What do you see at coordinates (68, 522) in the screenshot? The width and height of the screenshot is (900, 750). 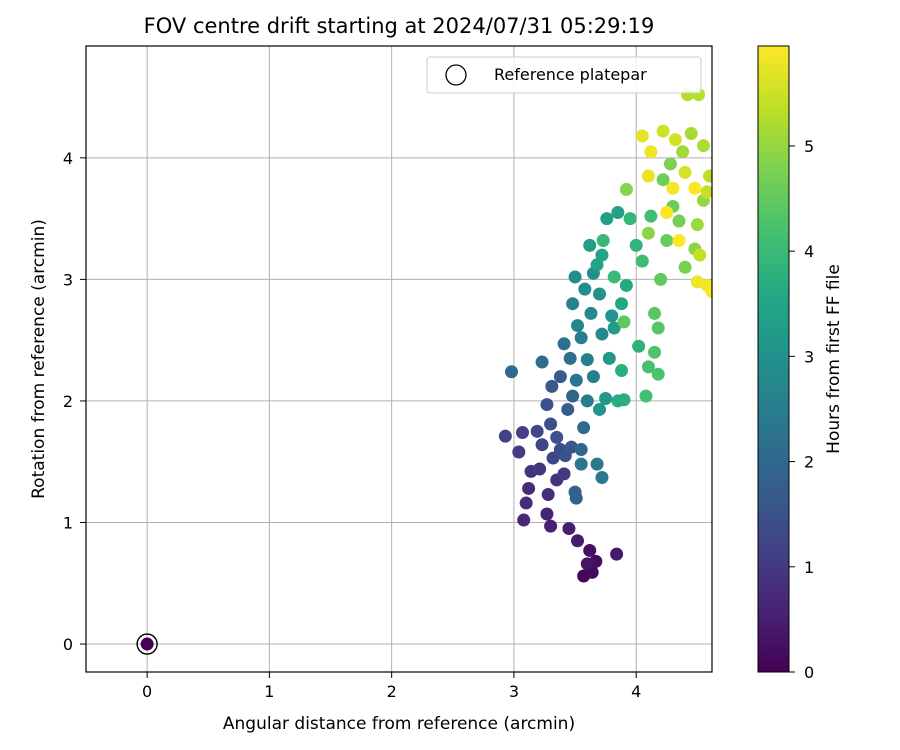 I see `y-tick-label: 1` at bounding box center [68, 522].